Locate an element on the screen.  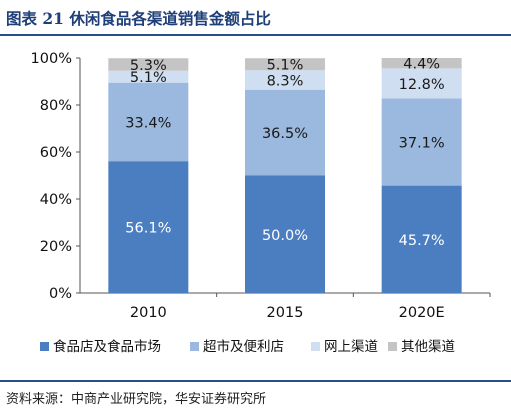
x-tick-label: 2020E is located at coordinates (422, 313).